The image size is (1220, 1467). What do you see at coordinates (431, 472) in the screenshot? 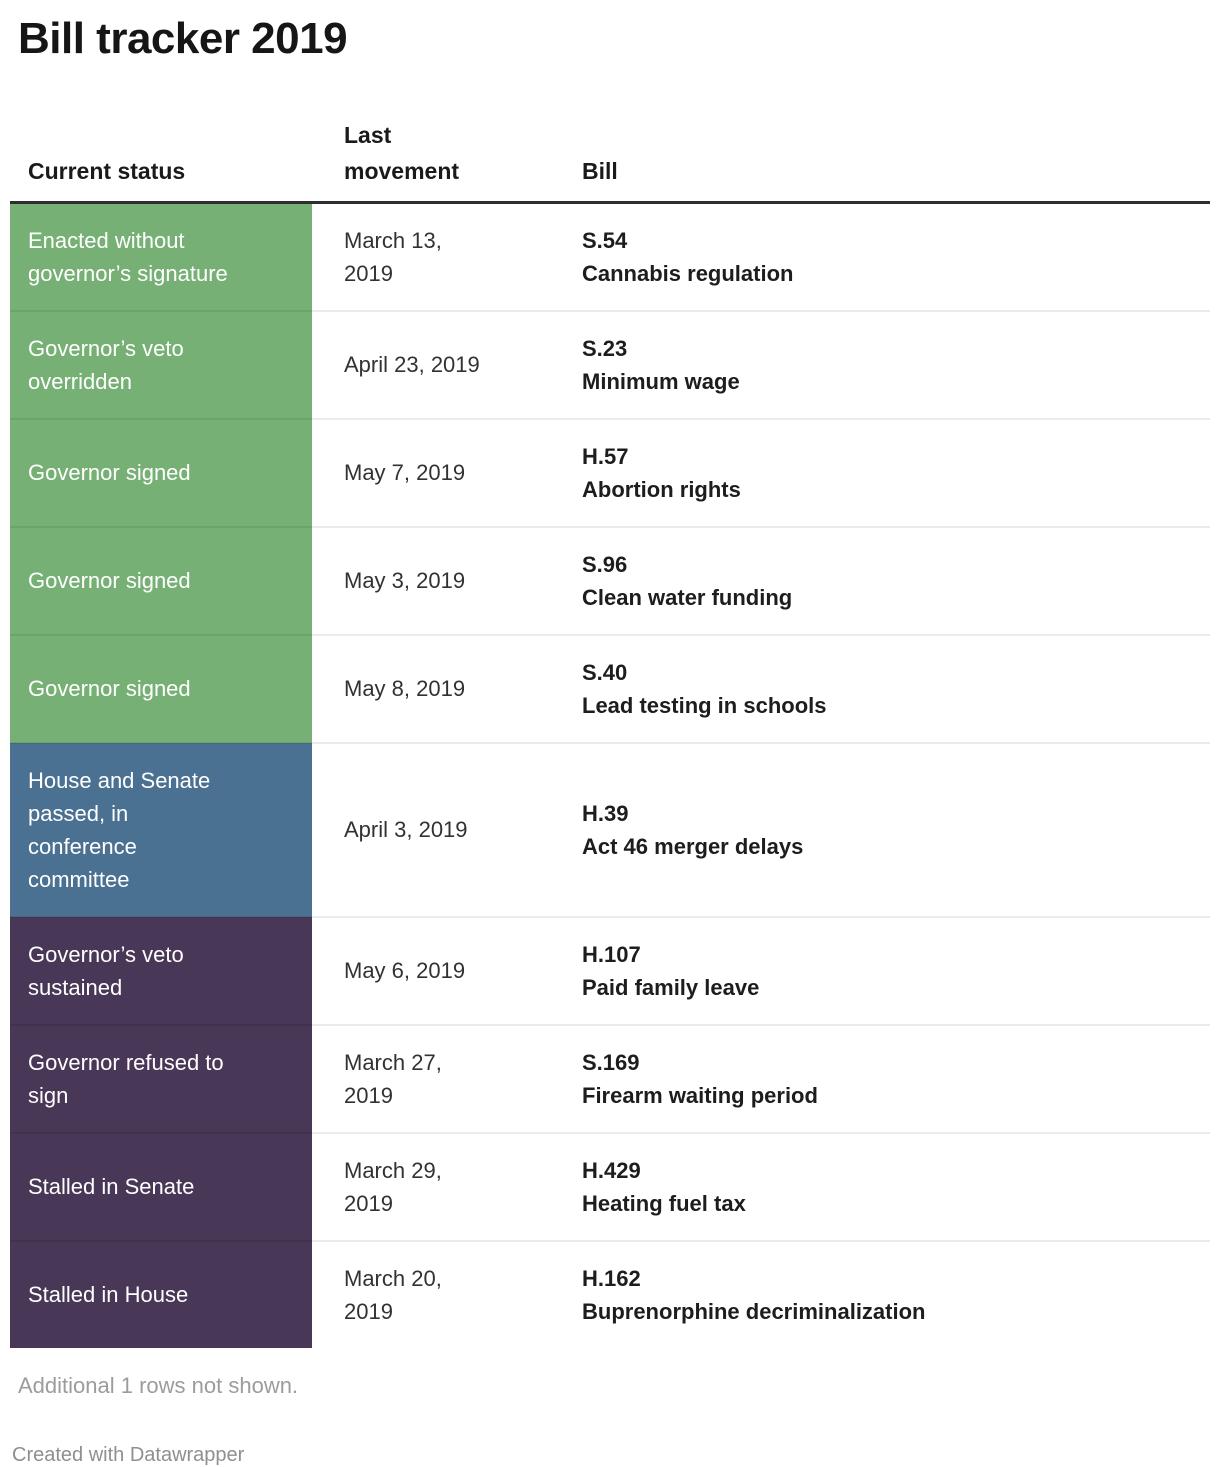
I see `last-movement-cell: May 7, 2019` at bounding box center [431, 472].